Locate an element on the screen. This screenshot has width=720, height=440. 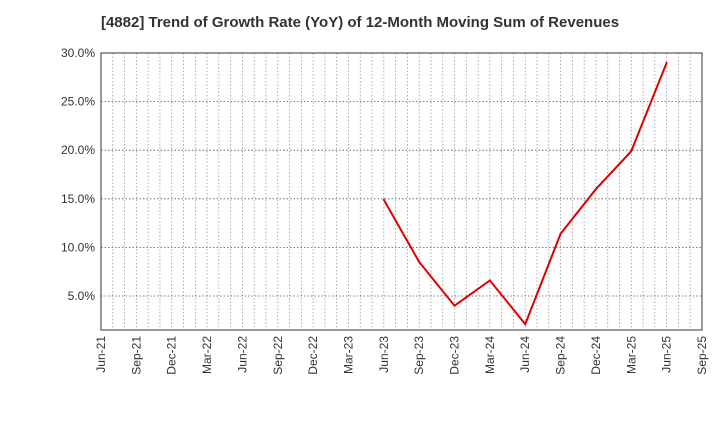
y-tick-label: 10.0% is located at coordinates (78, 247).